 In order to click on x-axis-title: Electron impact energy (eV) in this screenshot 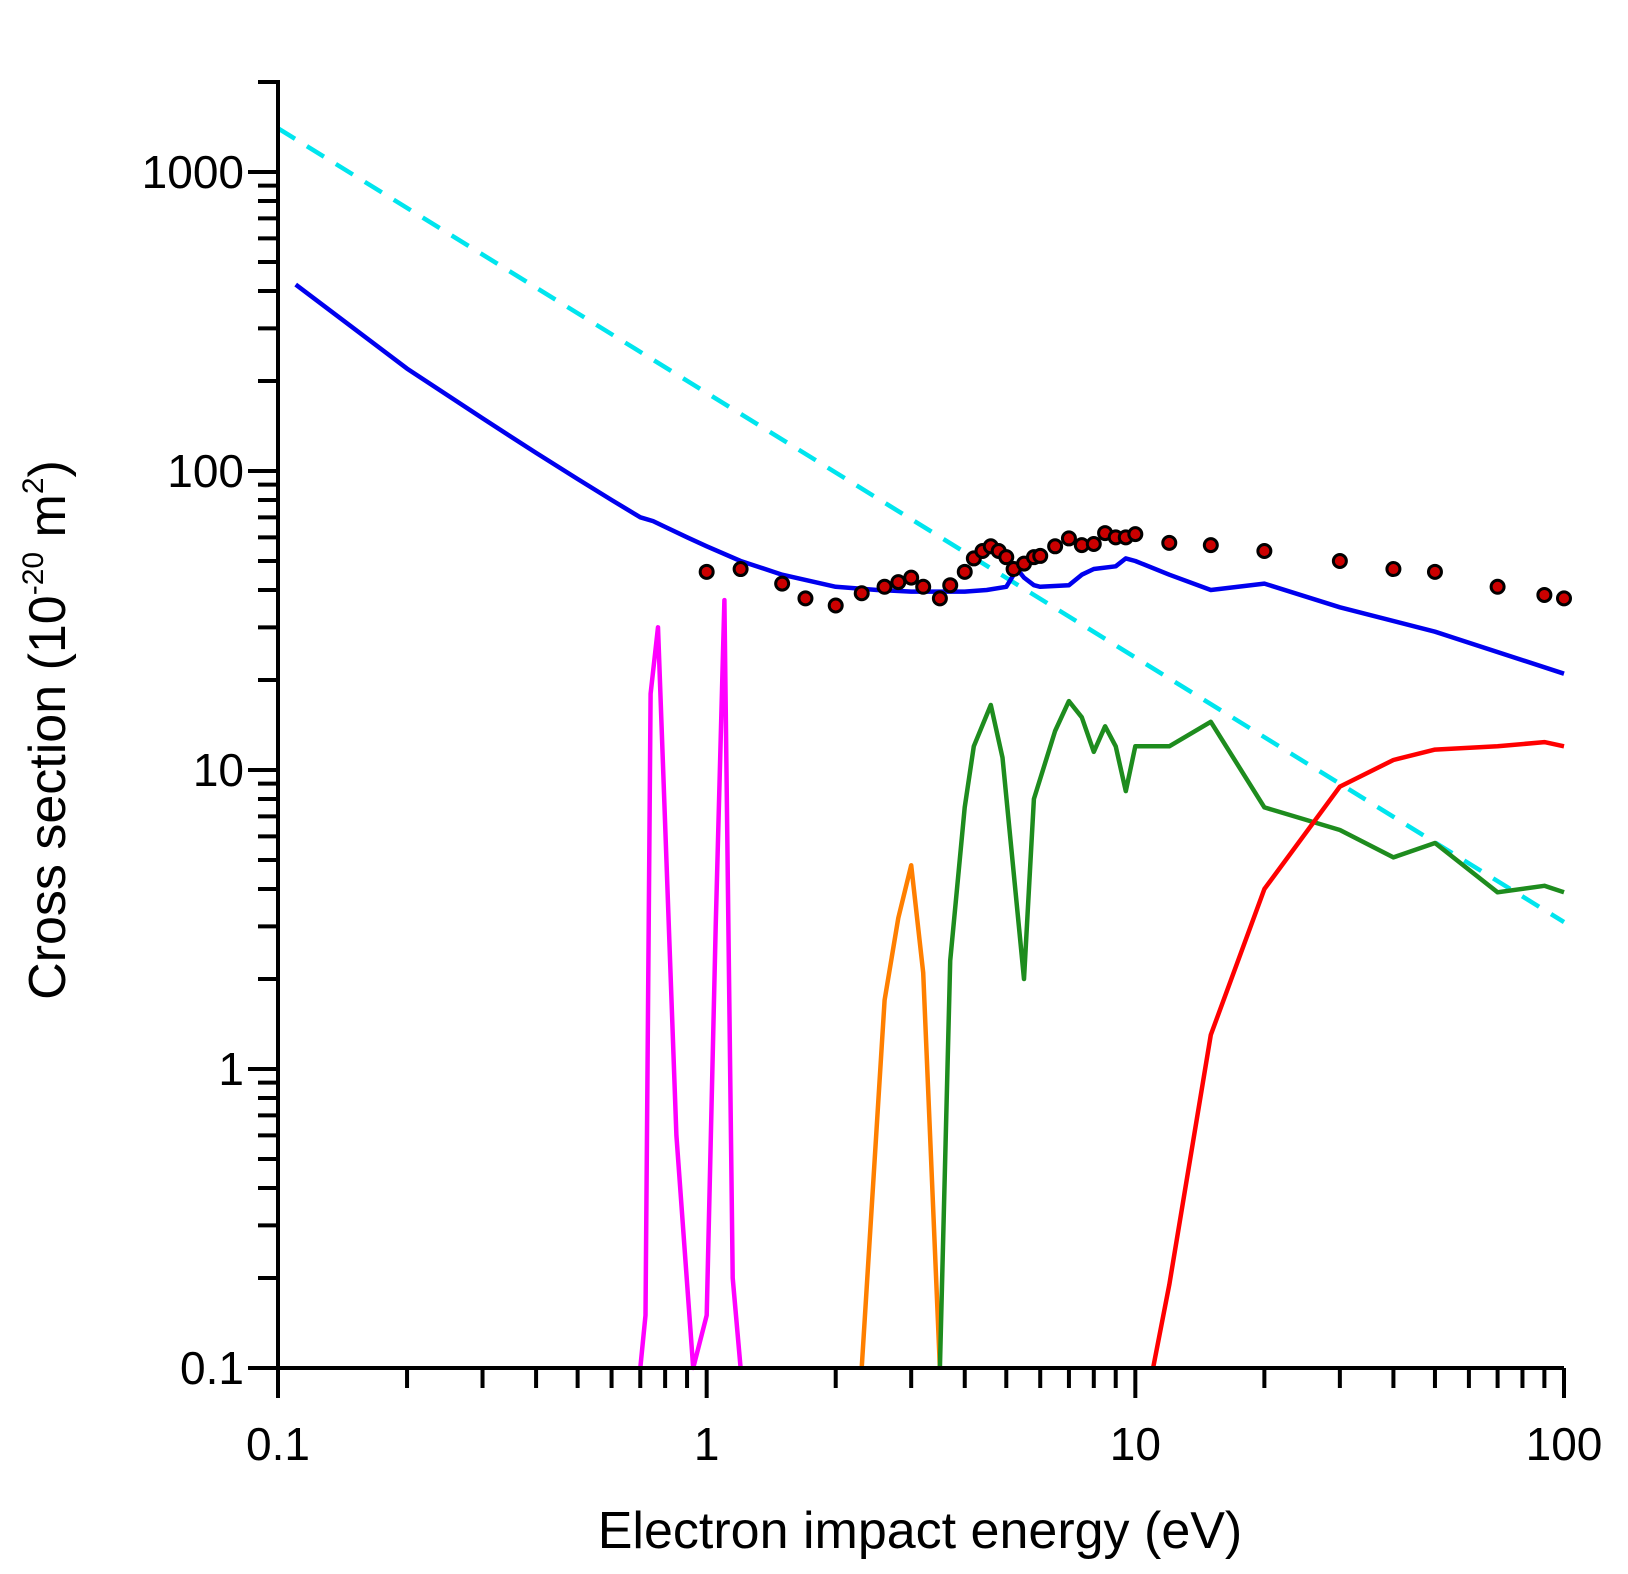, I will do `click(920, 1531)`.